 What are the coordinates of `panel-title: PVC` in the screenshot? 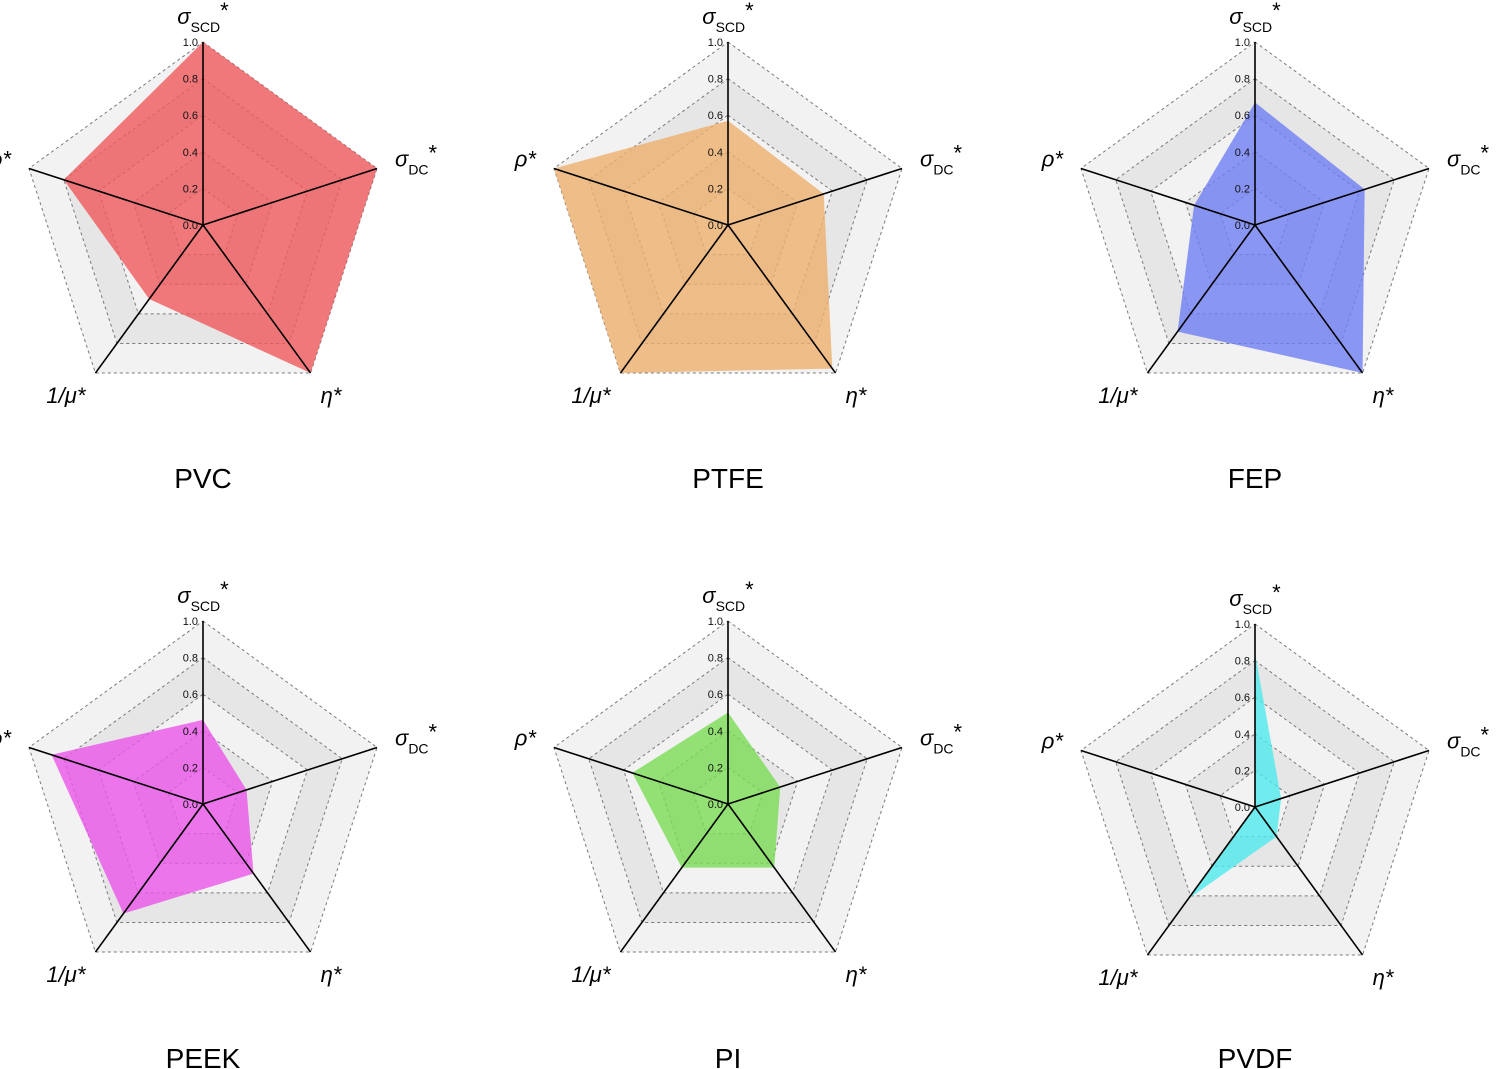 It's located at (203, 478).